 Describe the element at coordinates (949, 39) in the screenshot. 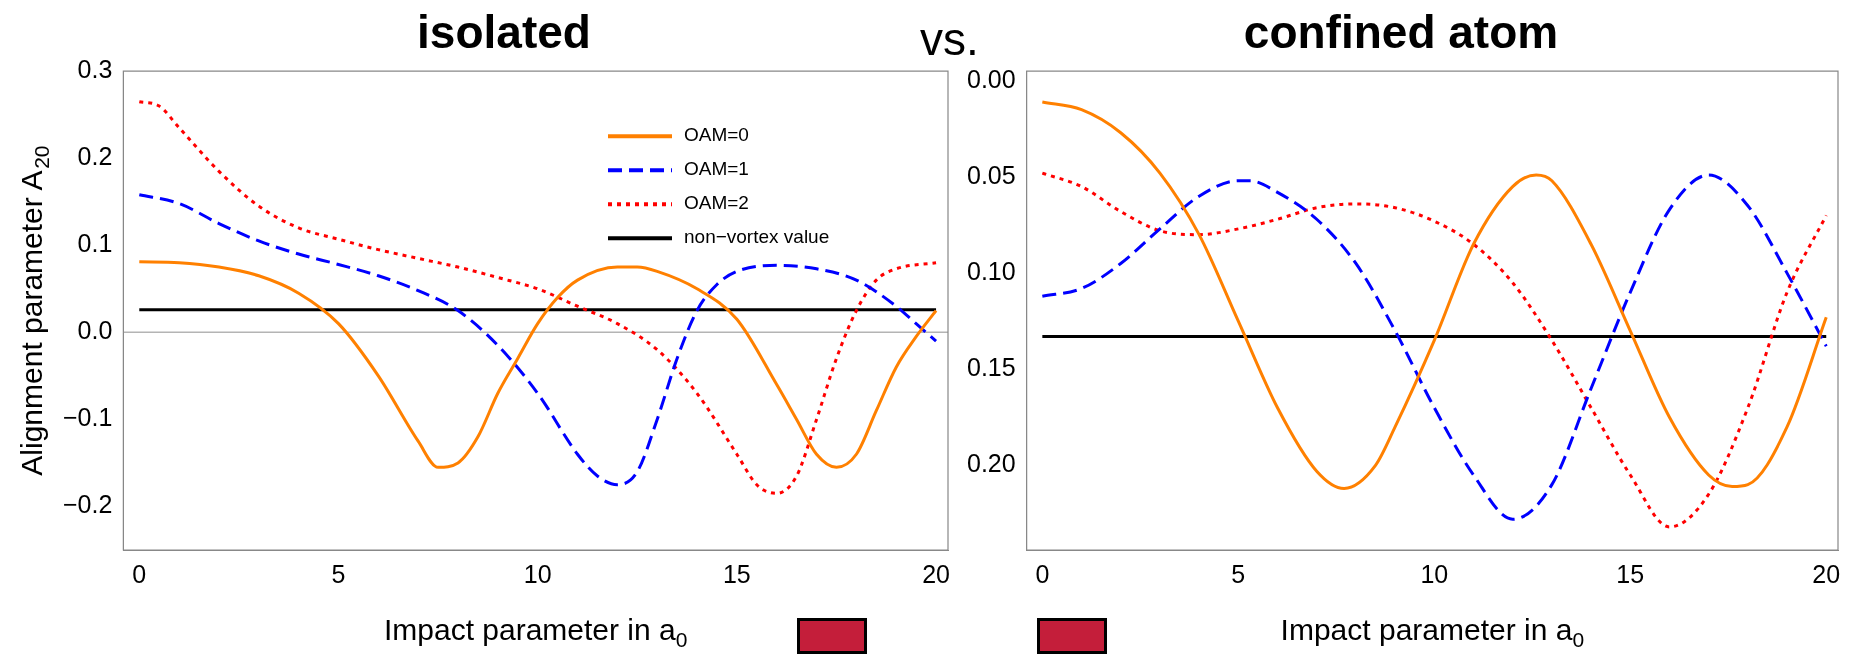

I see `text: vs.` at that location.